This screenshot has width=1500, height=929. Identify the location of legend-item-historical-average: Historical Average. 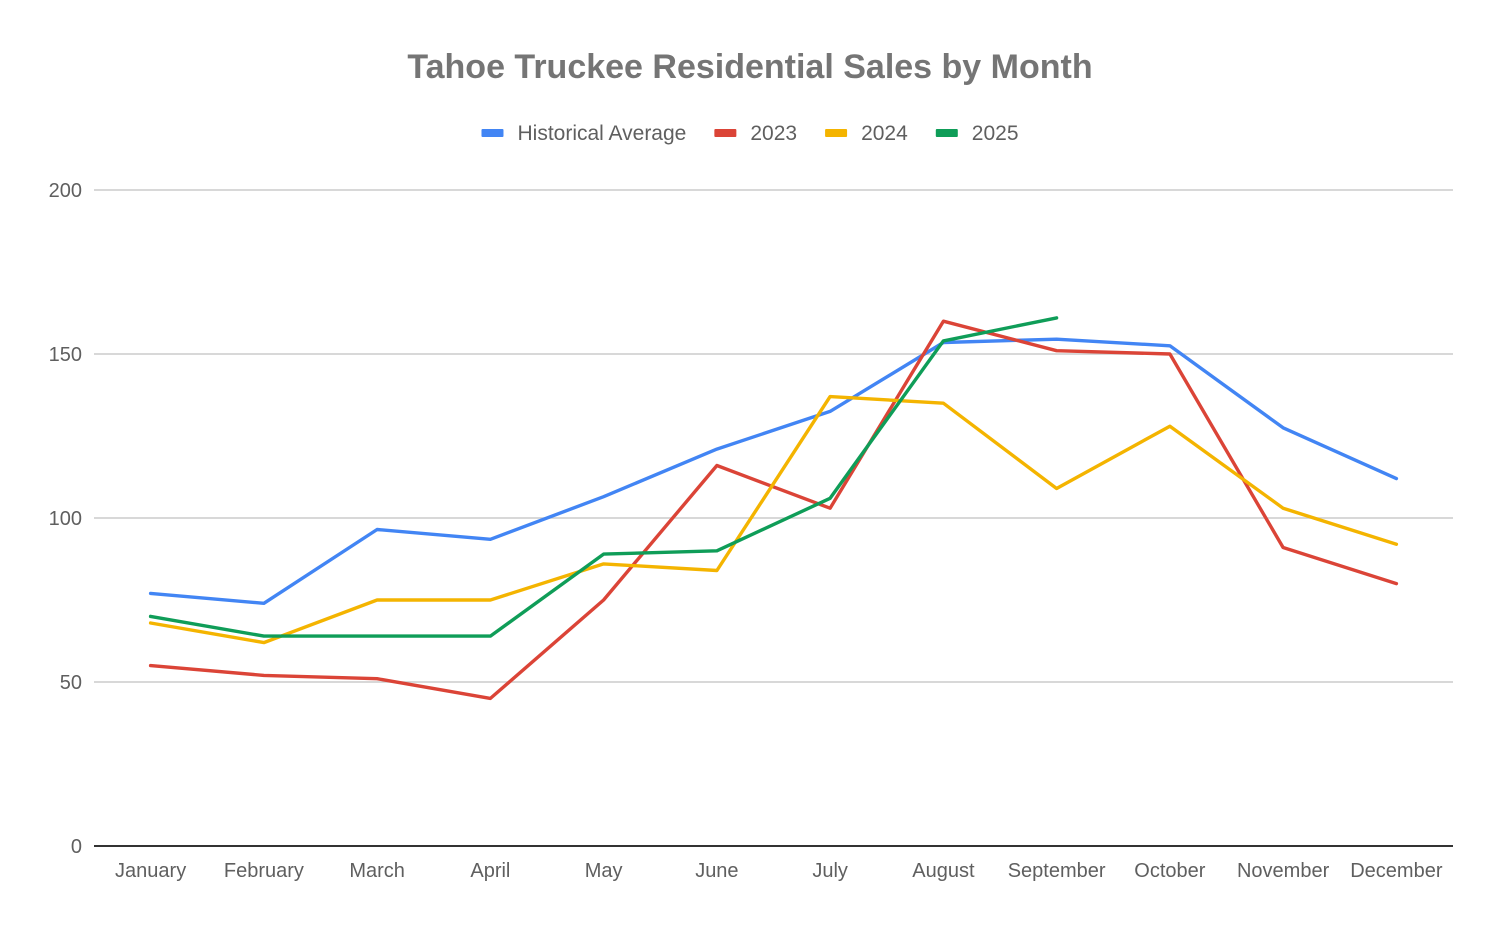
(583, 133).